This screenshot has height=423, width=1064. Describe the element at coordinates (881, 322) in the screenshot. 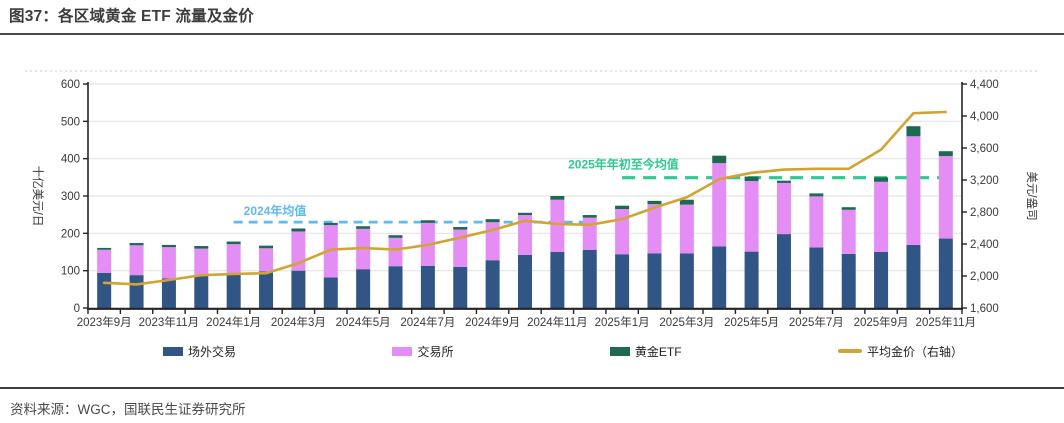

I see `x-tick-label: 2025年9月` at that location.